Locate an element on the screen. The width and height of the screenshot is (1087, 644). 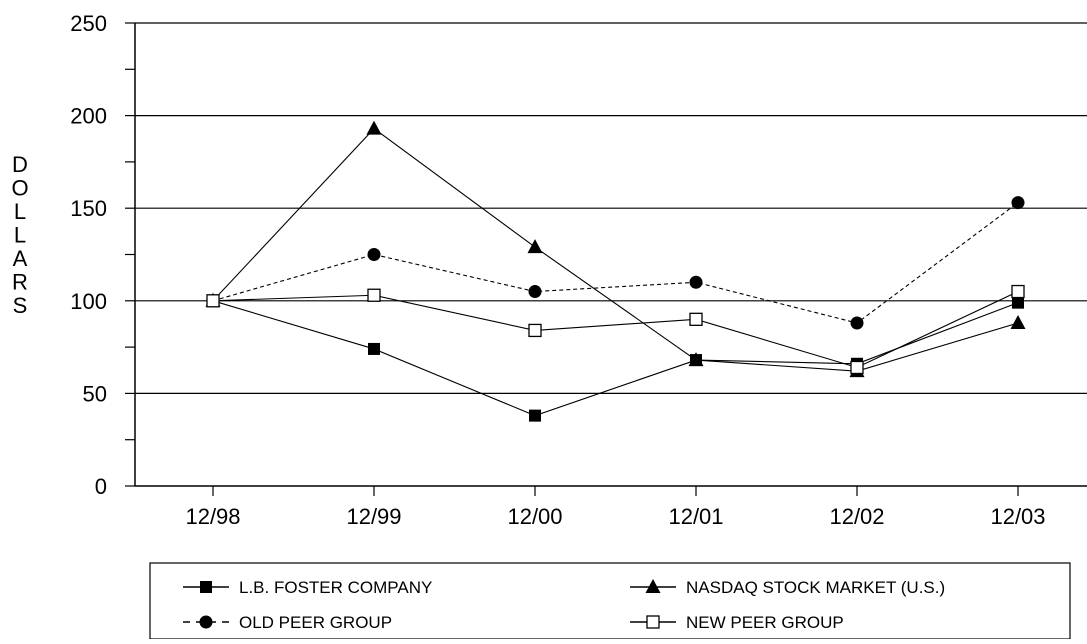
x-tick-label: 12/00 is located at coordinates (534, 516).